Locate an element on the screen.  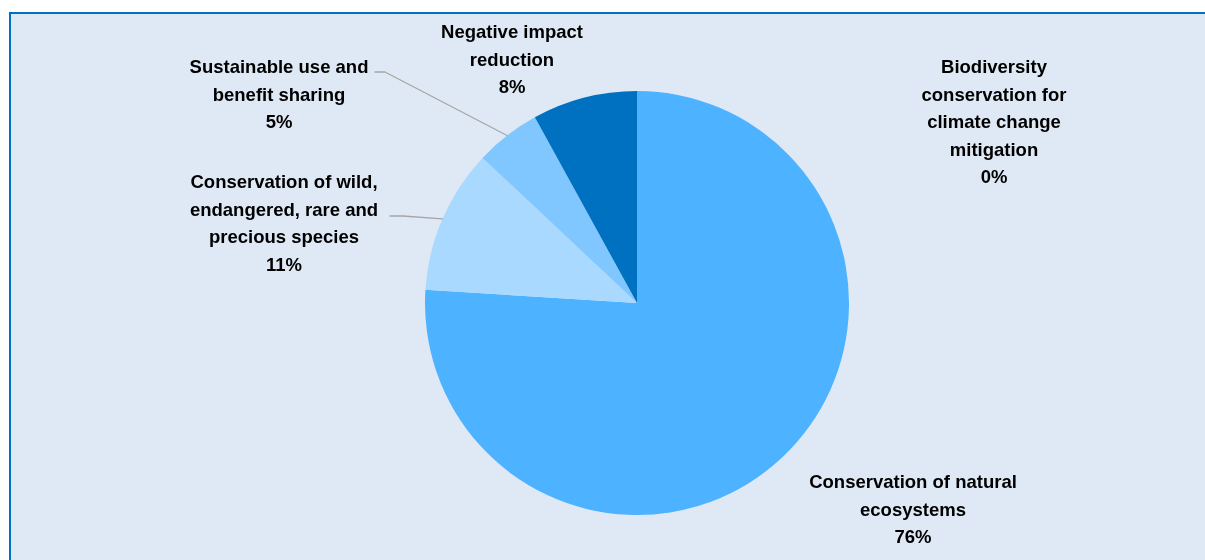
category-label: Biodiversity conservation for climate change mitigation is located at coordinates (994, 108).